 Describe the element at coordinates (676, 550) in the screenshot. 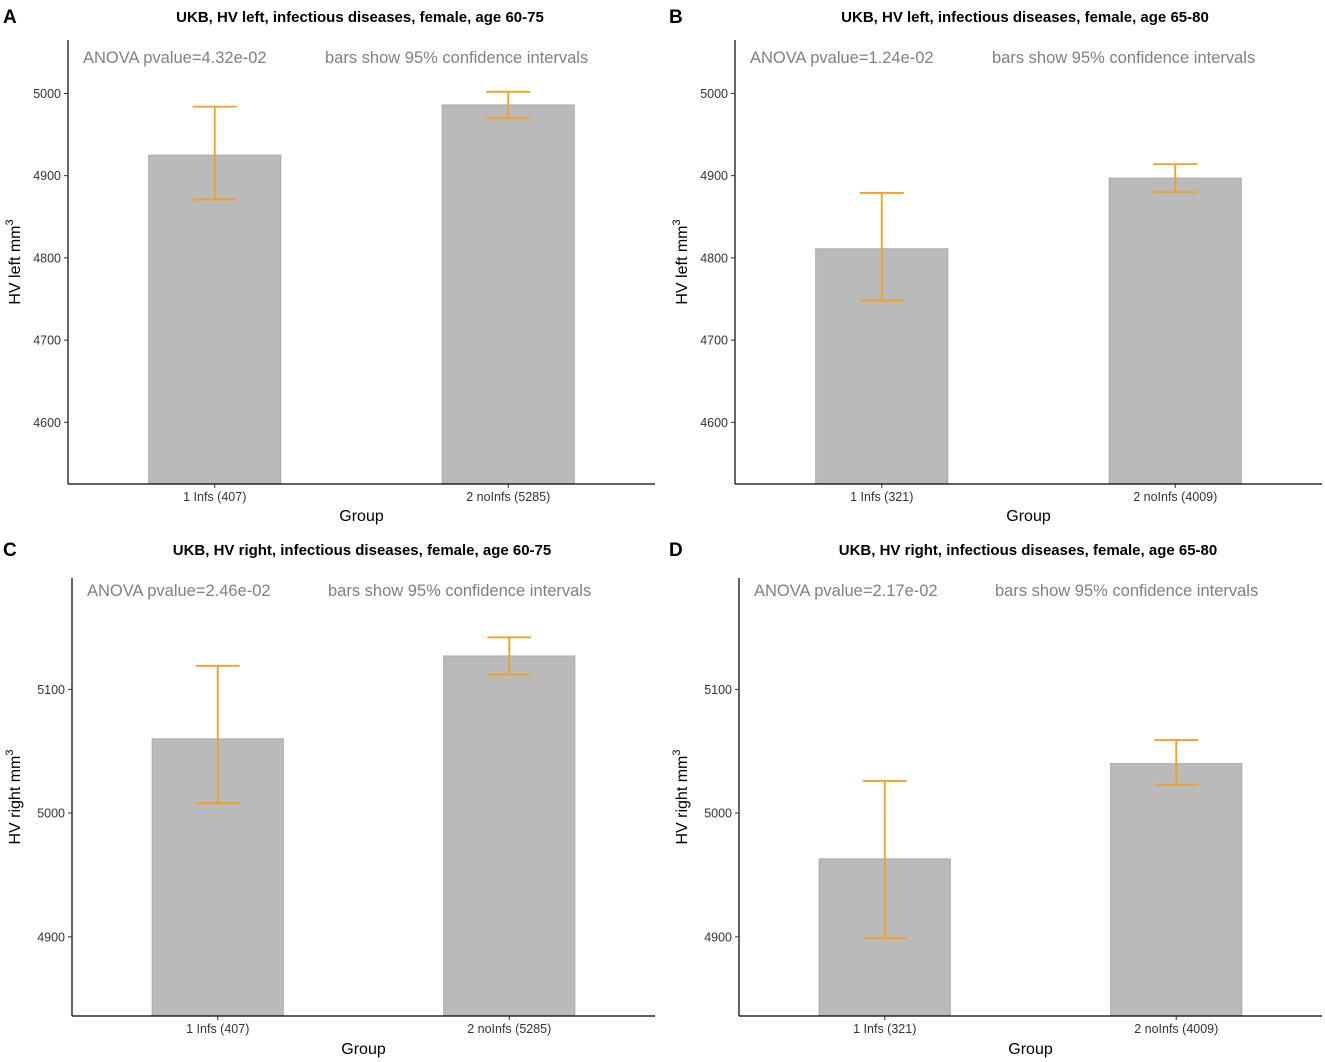

I see `panel-label: D` at that location.